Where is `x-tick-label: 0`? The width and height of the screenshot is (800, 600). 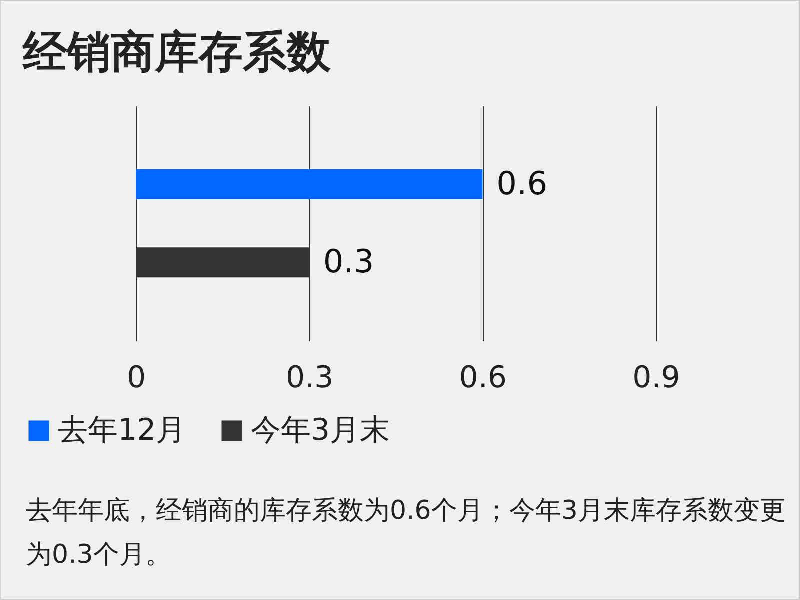 x-tick-label: 0 is located at coordinates (136, 378).